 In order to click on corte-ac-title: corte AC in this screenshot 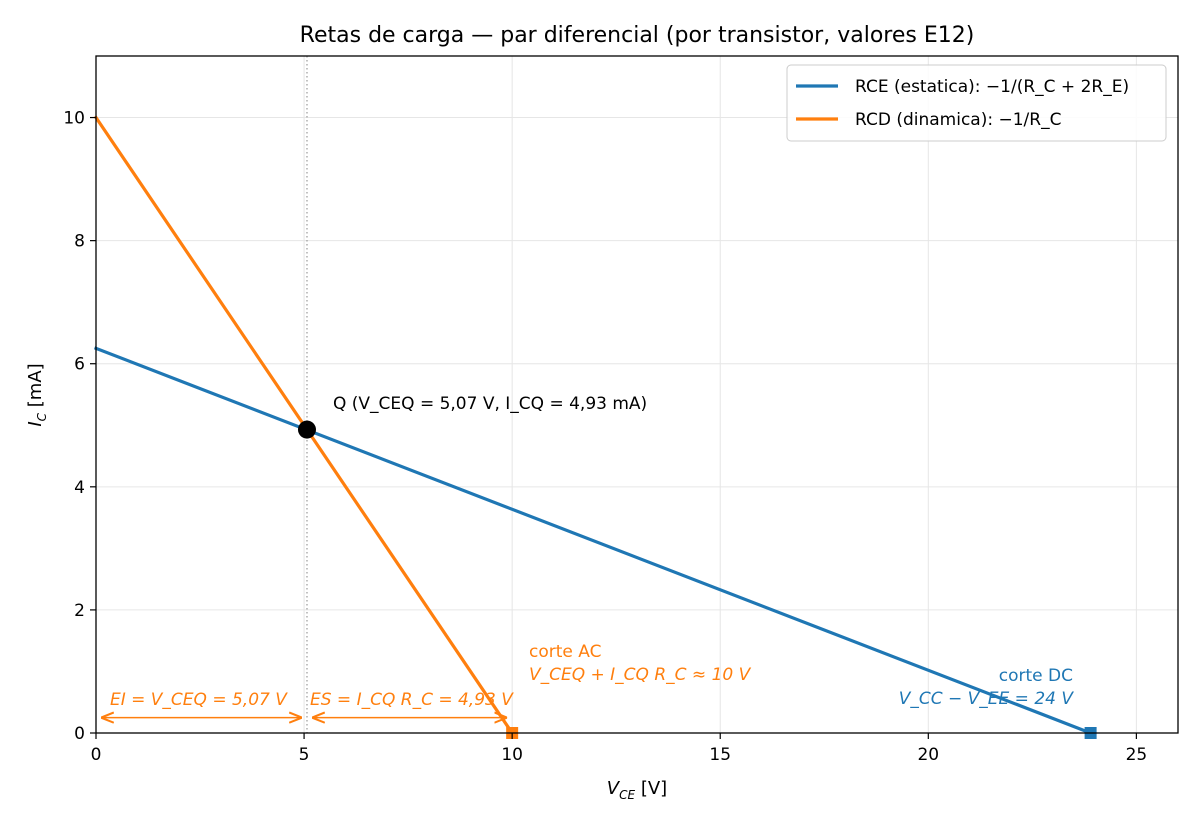, I will do `click(565, 652)`.